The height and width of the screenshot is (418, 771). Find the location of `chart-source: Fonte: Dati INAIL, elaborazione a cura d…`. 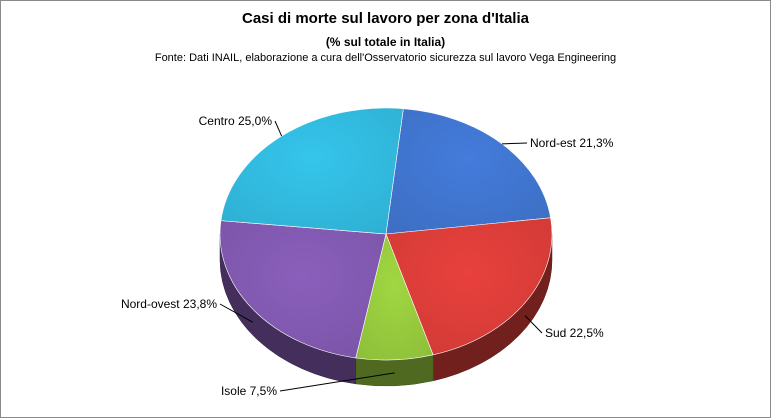

chart-source: Fonte: Dati INAIL, elaborazione a cura d… is located at coordinates (385, 58).